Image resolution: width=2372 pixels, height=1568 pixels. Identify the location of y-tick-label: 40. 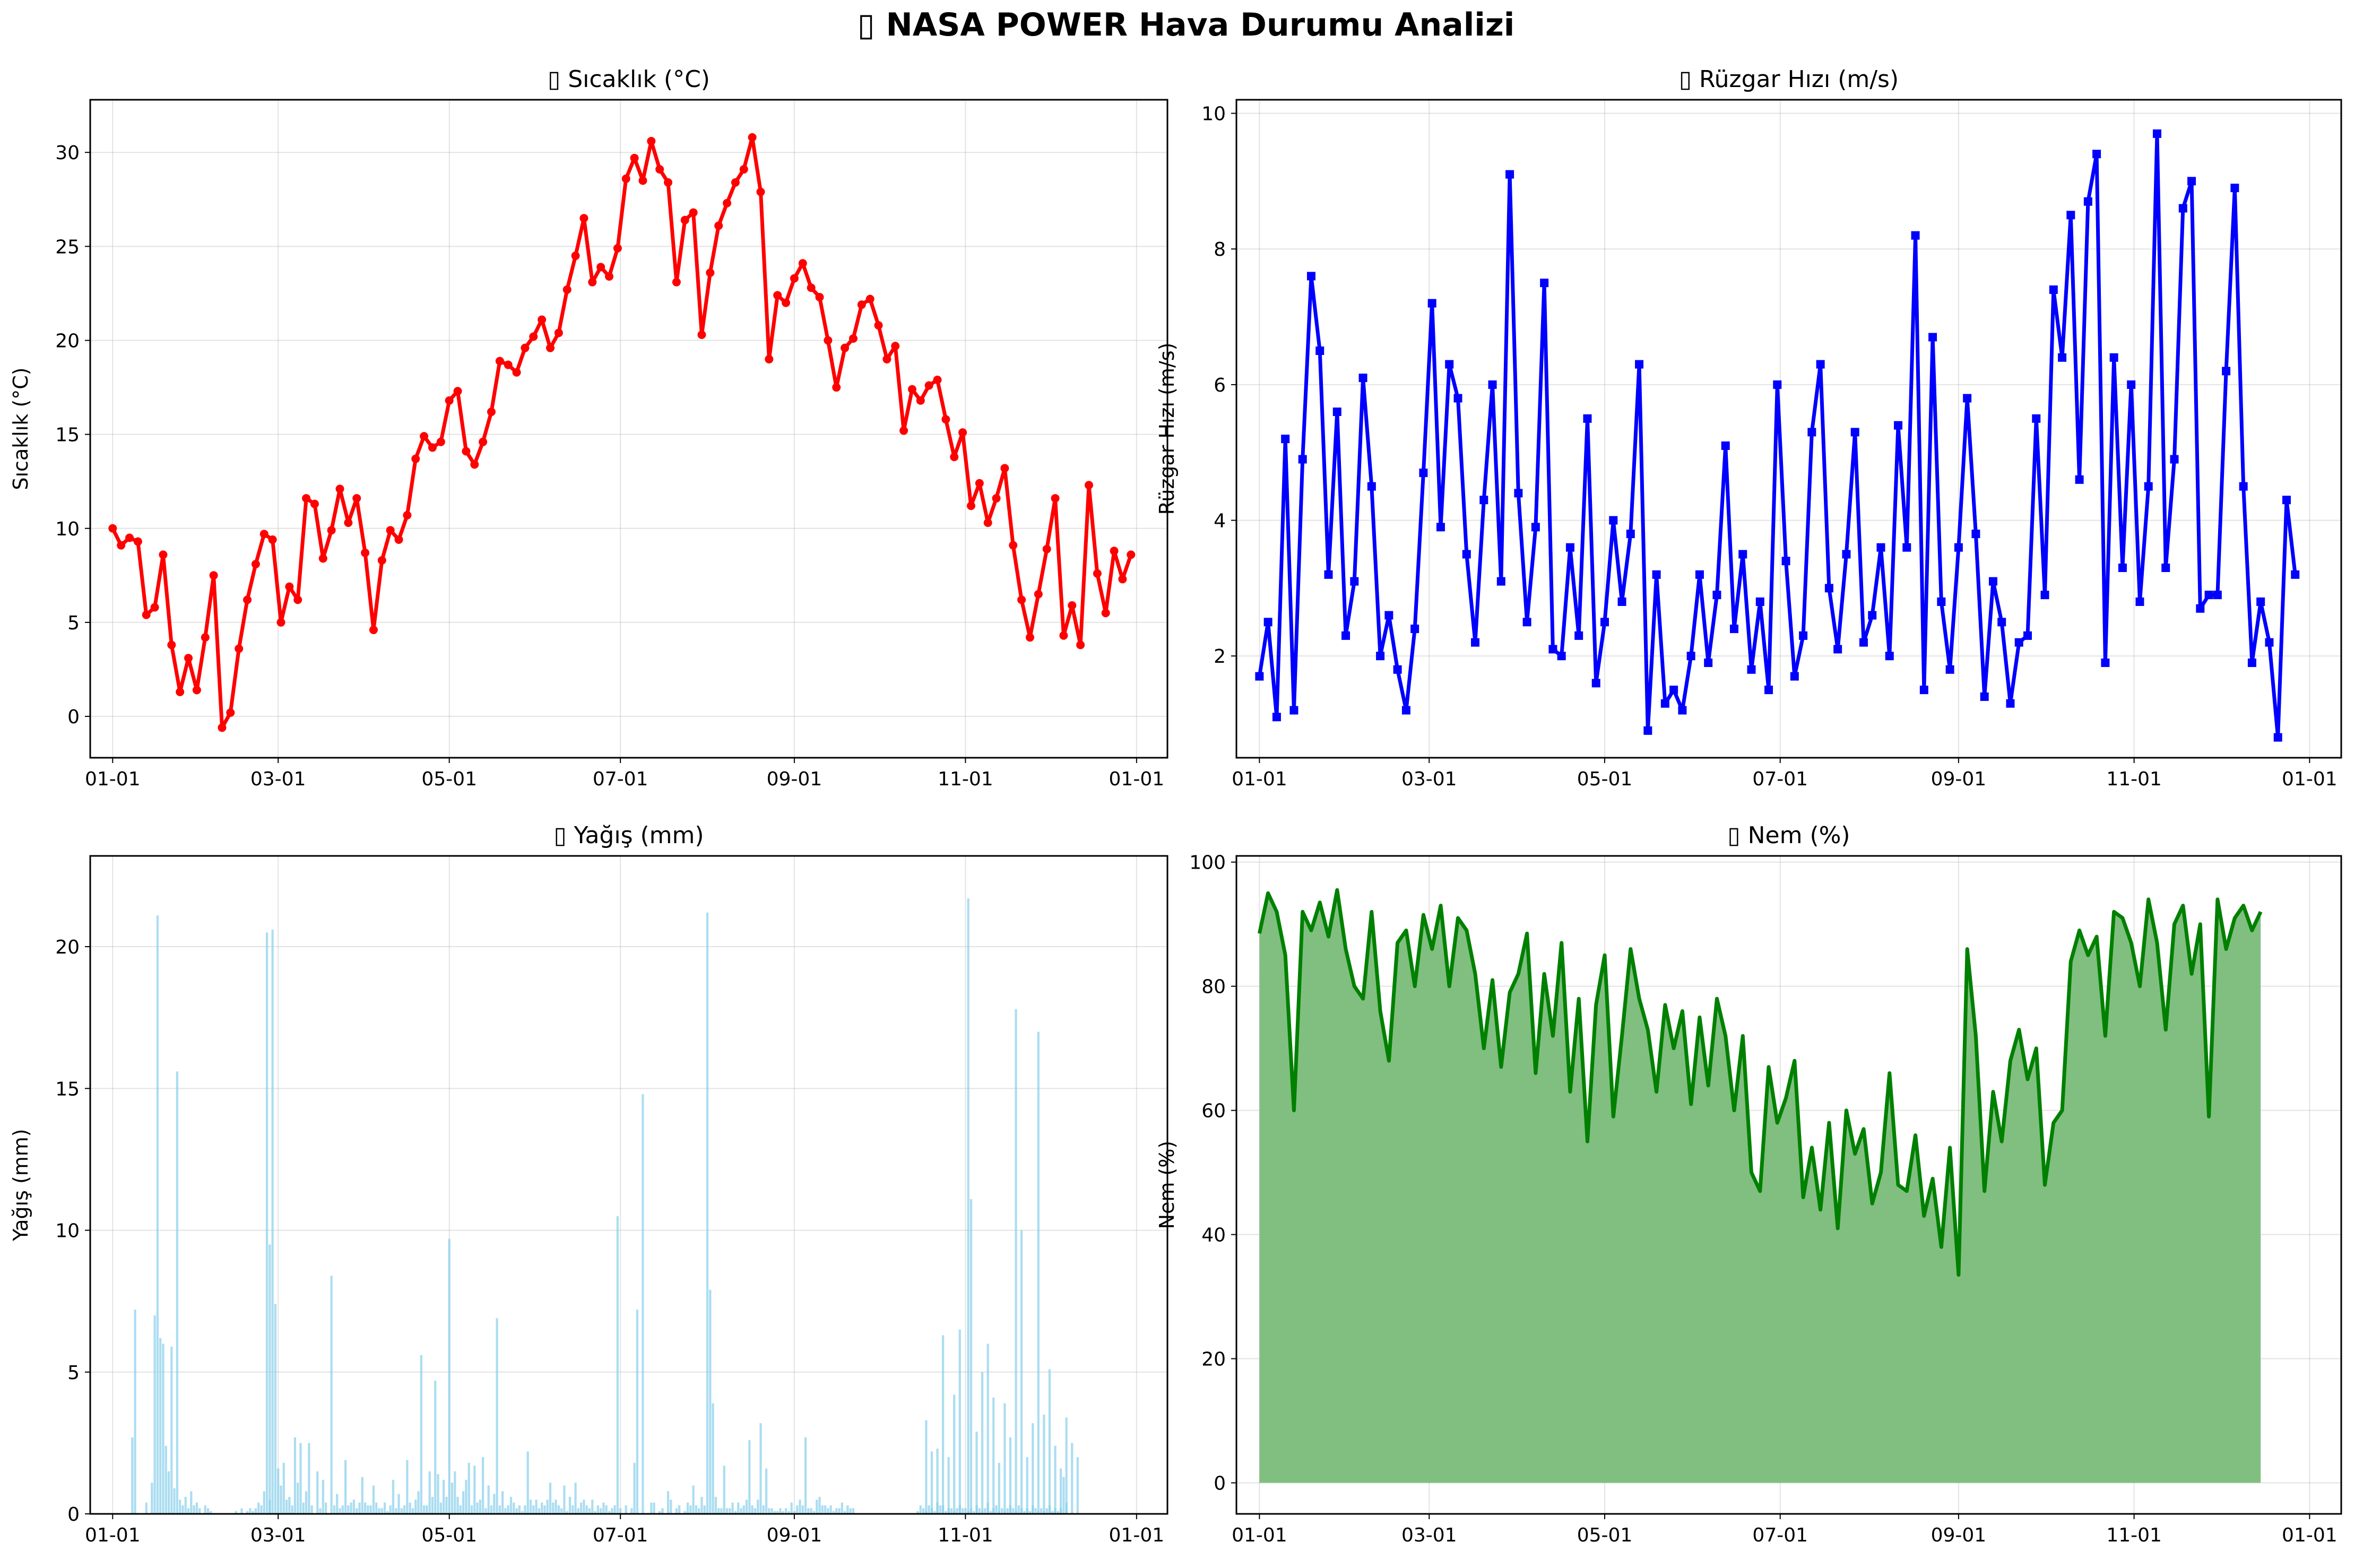
(1213, 1235).